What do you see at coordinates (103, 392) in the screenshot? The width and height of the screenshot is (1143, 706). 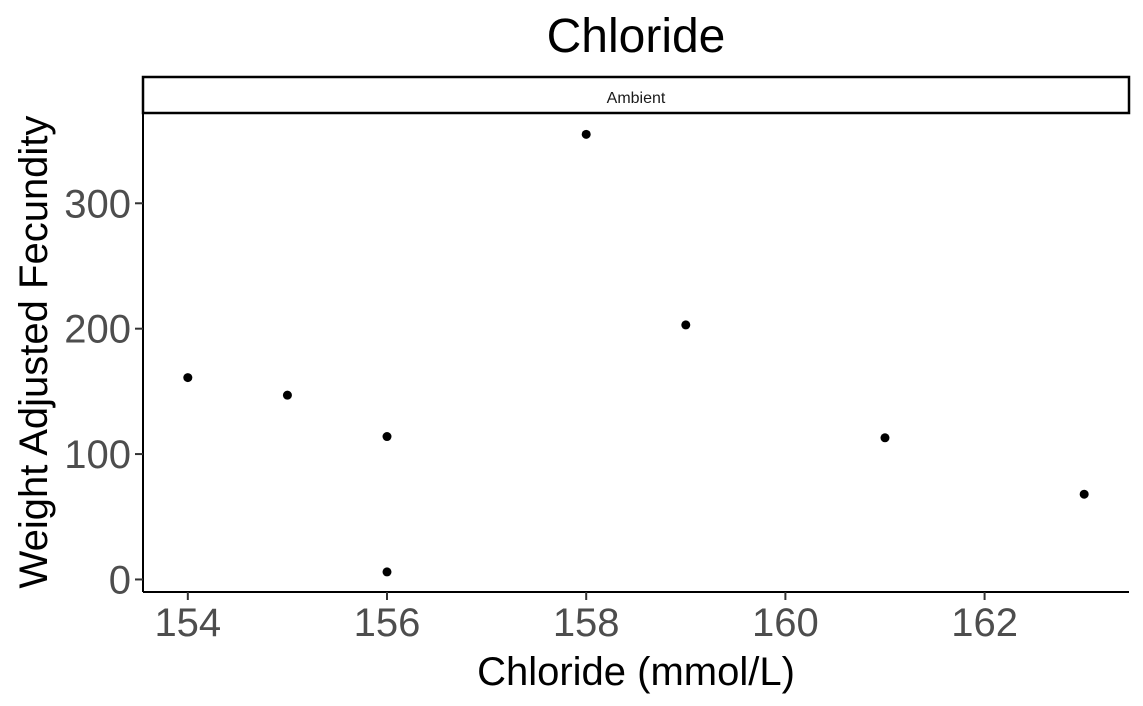 I see `y-axis-ticks: 0 100 200 300` at bounding box center [103, 392].